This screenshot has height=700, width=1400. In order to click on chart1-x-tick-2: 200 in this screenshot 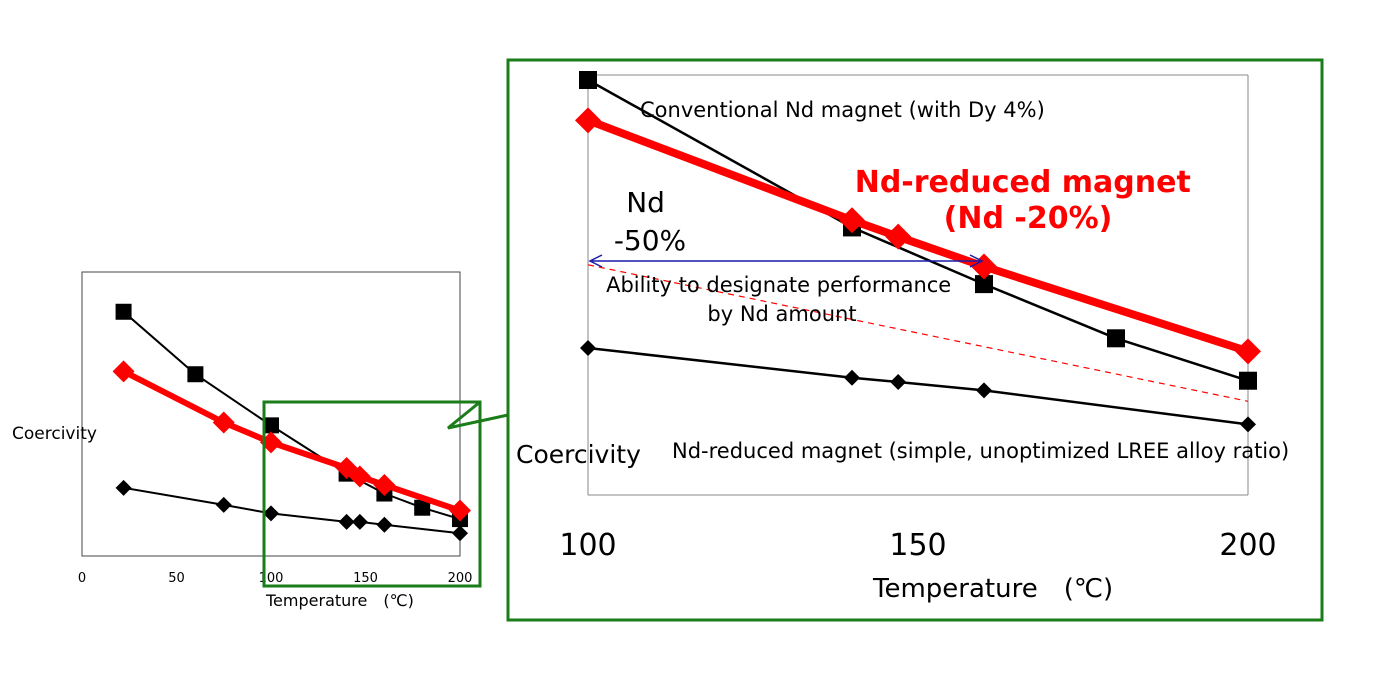, I will do `click(1247, 545)`.